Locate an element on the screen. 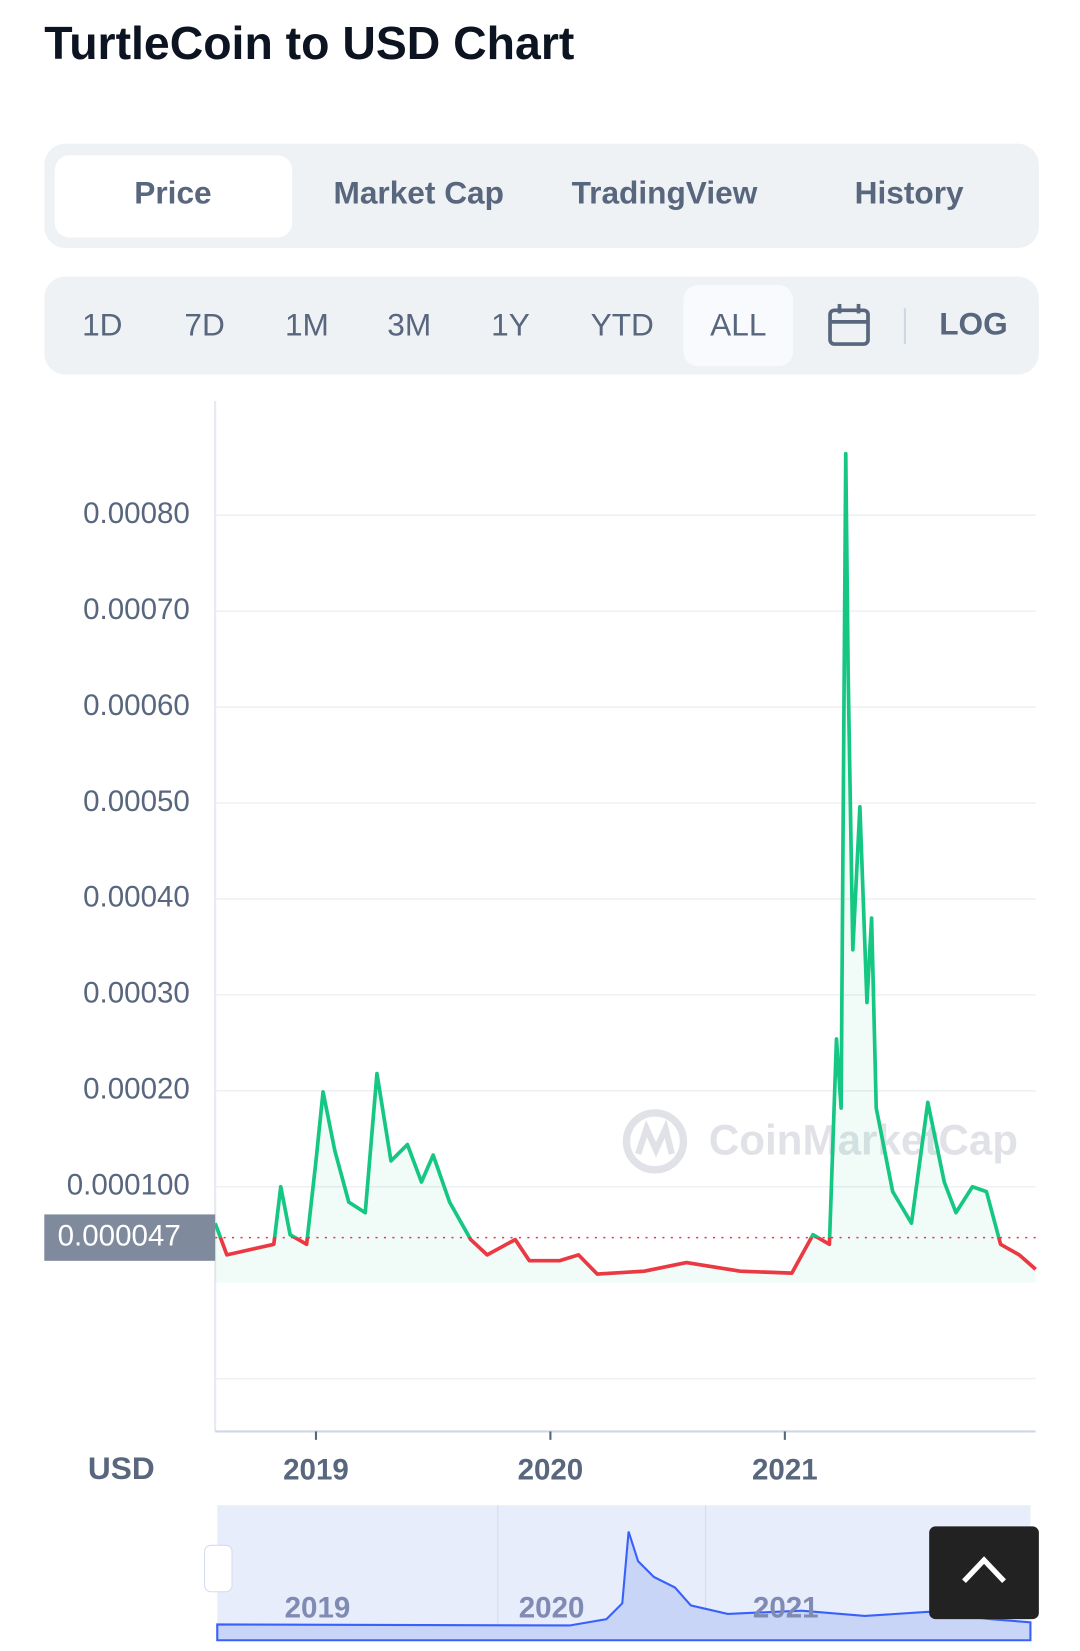  y-tick-label: 0.000100 is located at coordinates (128, 1185).